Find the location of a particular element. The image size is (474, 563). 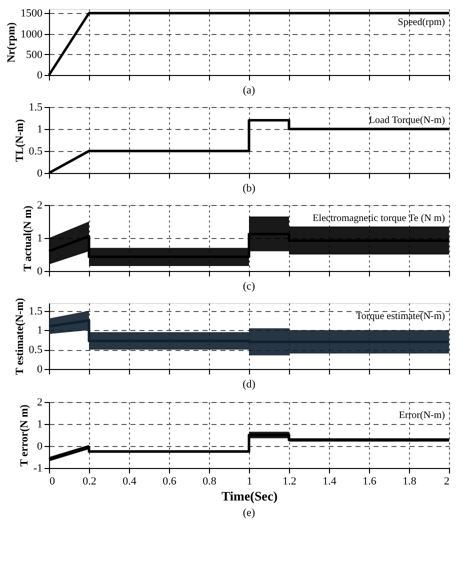

x-tick-label: 1.4 is located at coordinates (329, 482).